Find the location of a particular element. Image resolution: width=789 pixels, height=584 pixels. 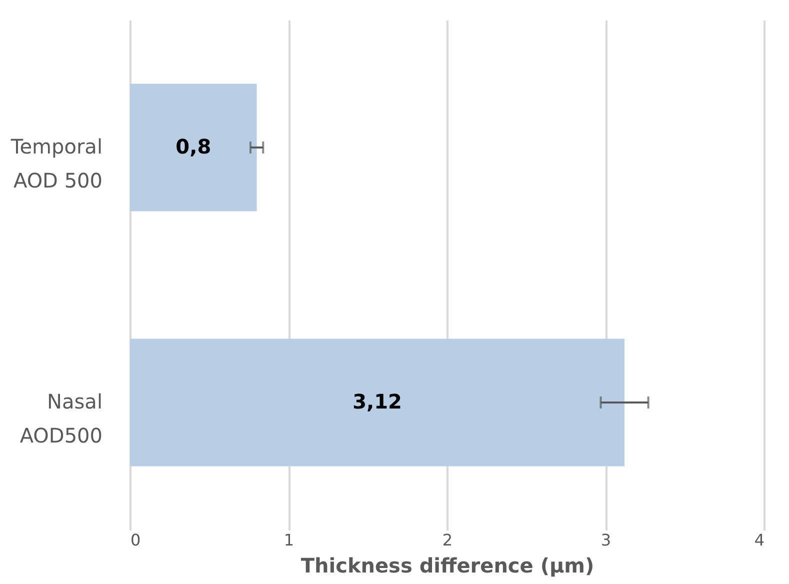

data-label: 0,8 is located at coordinates (194, 146).